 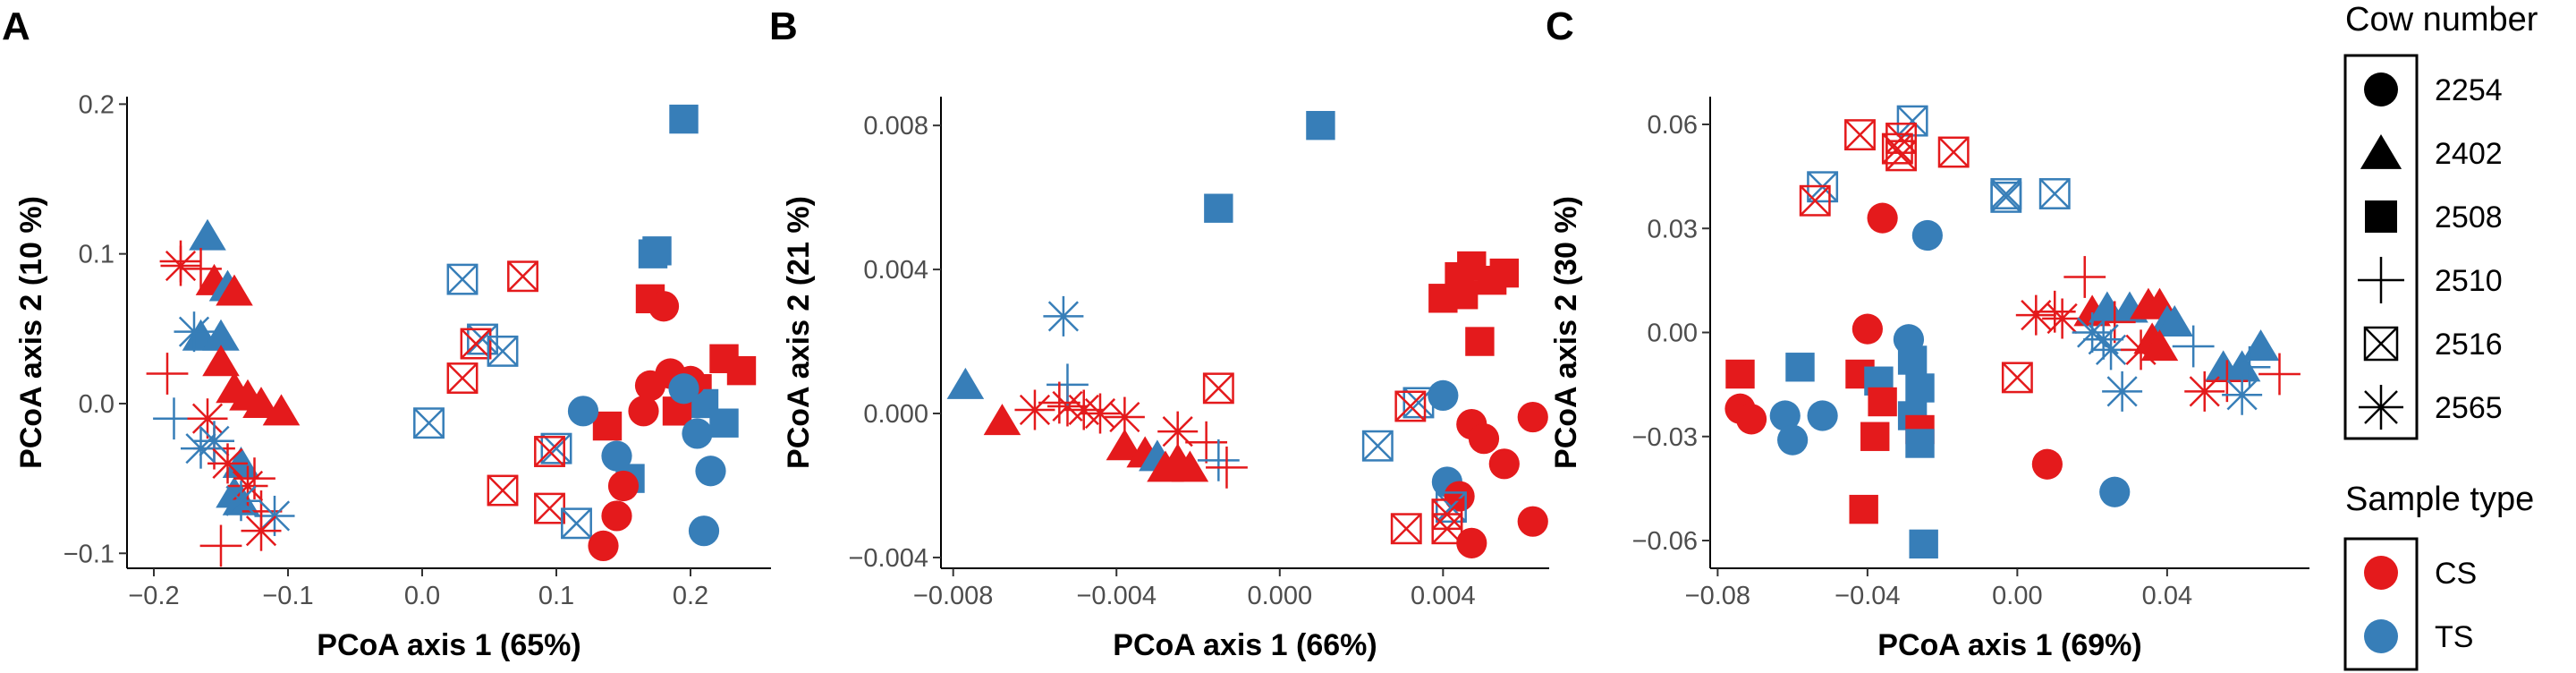 What do you see at coordinates (1673, 334) in the screenshot?
I see `y-tick-label-c: 0.00` at bounding box center [1673, 334].